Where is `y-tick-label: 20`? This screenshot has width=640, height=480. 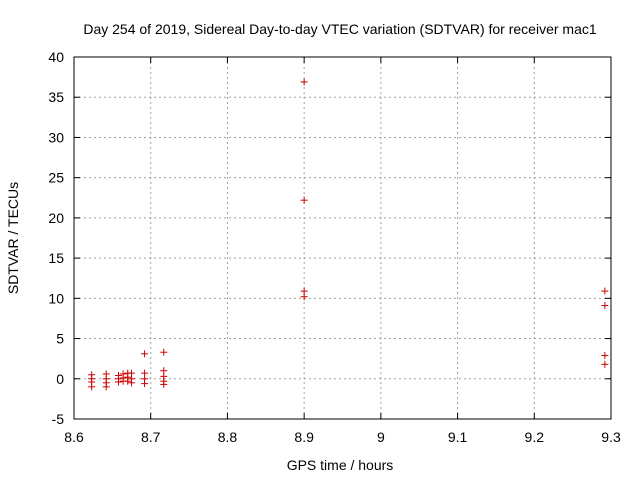
y-tick-label: 20 is located at coordinates (56, 218).